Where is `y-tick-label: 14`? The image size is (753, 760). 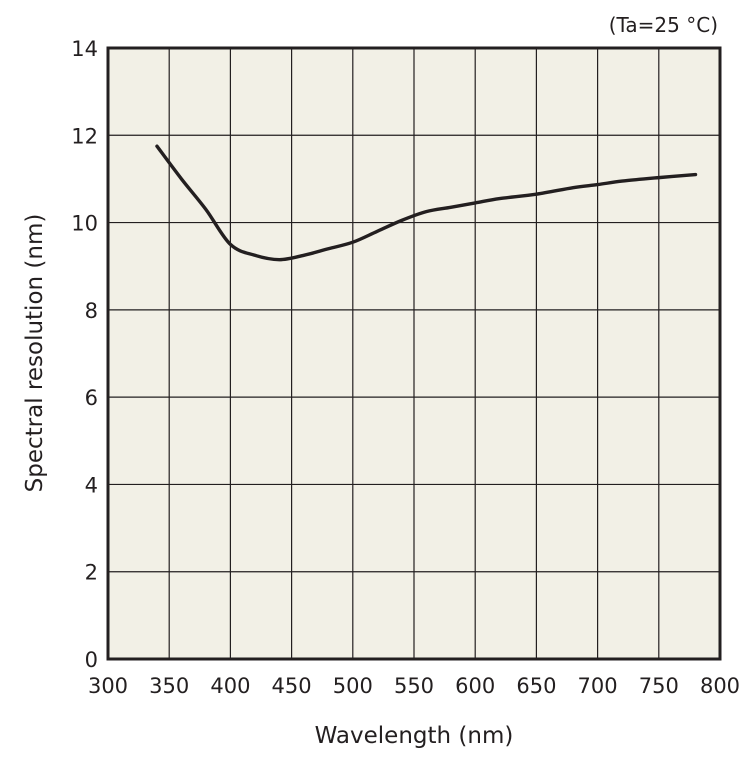 y-tick-label: 14 is located at coordinates (84, 49).